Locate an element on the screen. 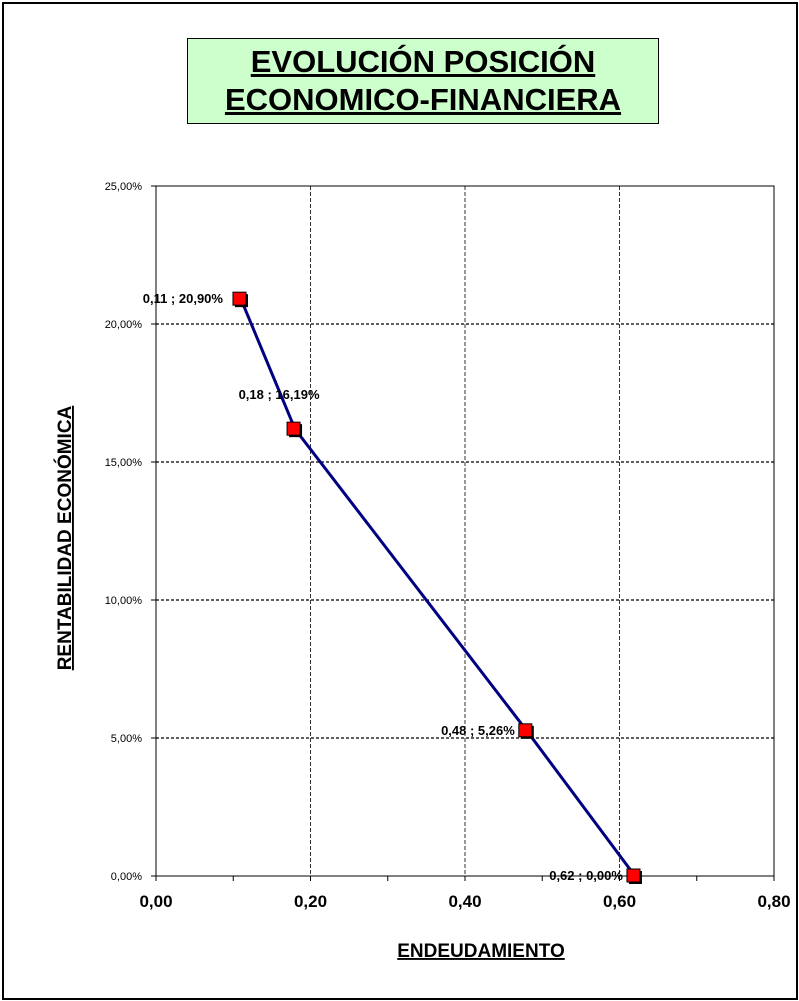 The height and width of the screenshot is (1001, 799). x-tick-label: 0,60 is located at coordinates (619, 901).